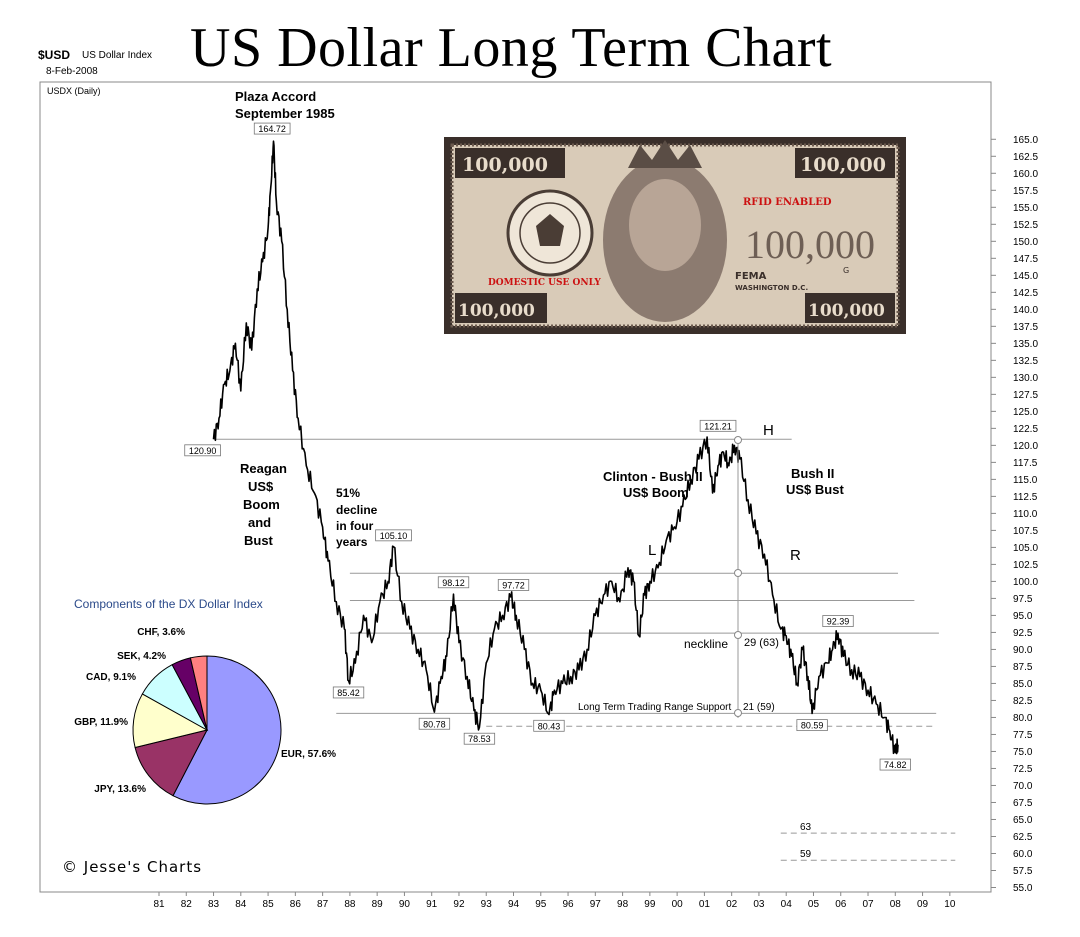 This screenshot has height=937, width=1080. I want to click on symbol-code: $USD, so click(54, 55).